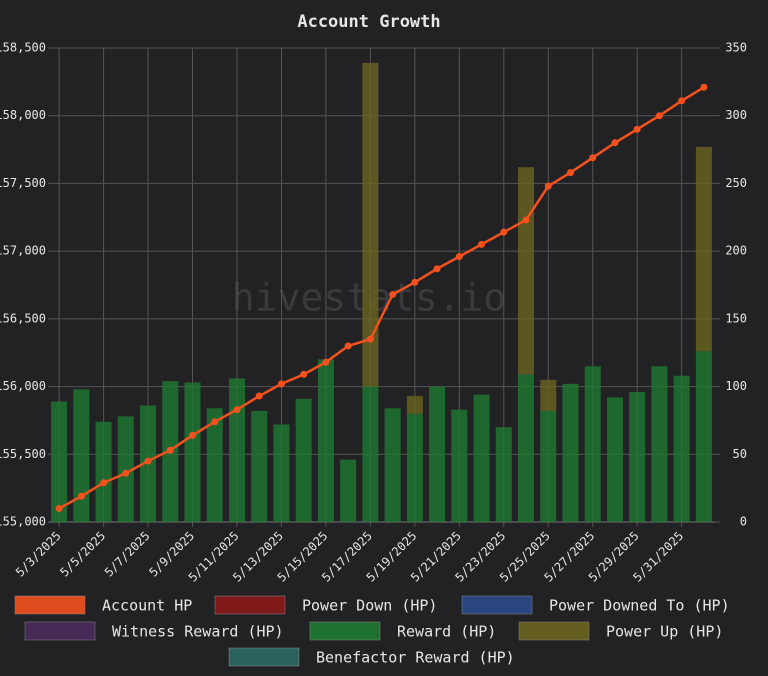 The image size is (768, 676). What do you see at coordinates (147, 606) in the screenshot?
I see `legend-label: Account HP` at bounding box center [147, 606].